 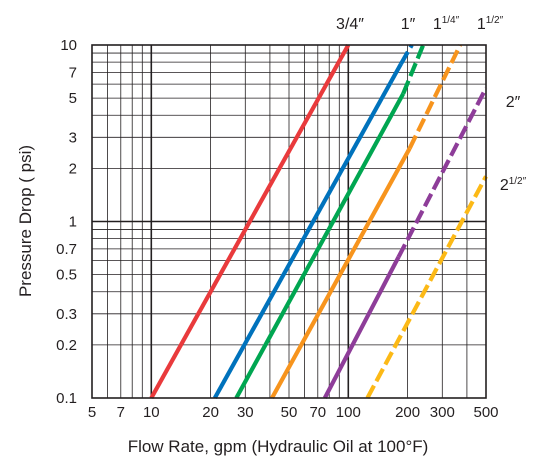 What do you see at coordinates (278, 446) in the screenshot?
I see `x-axis-label: Flow Rate, gpm (Hydraulic Oil at 100°F)` at bounding box center [278, 446].